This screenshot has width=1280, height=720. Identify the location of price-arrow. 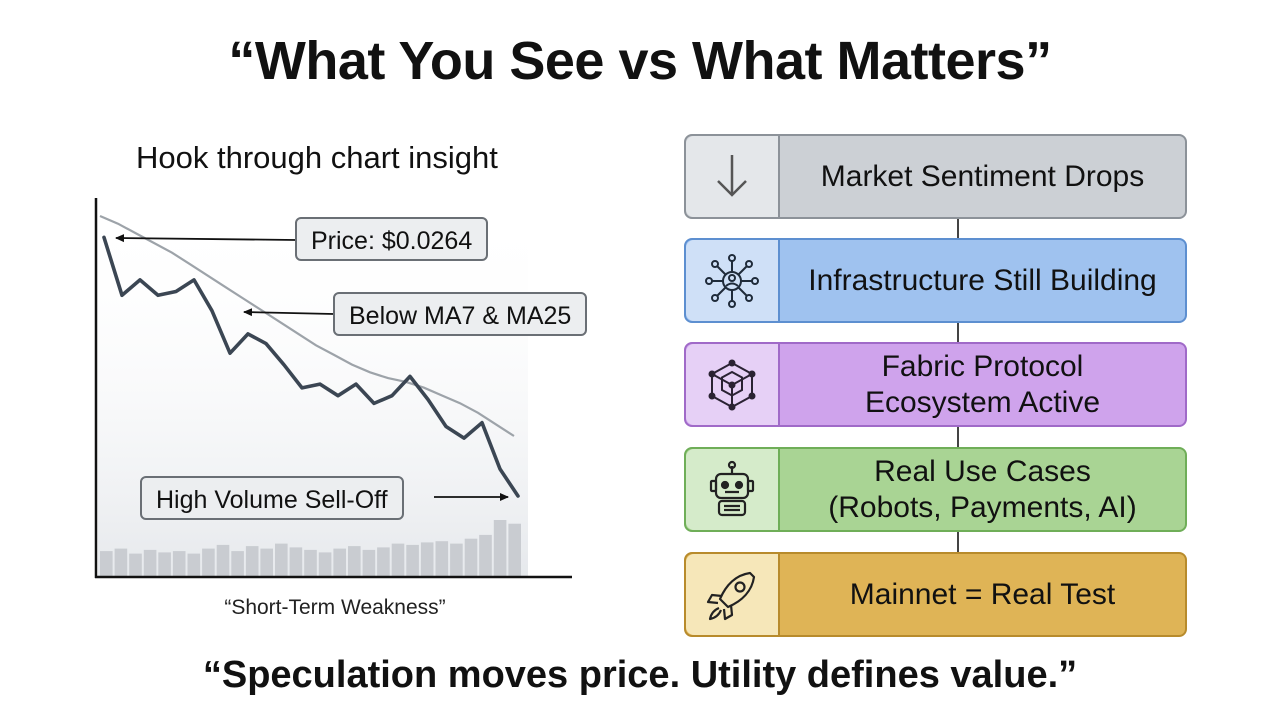
(206, 238).